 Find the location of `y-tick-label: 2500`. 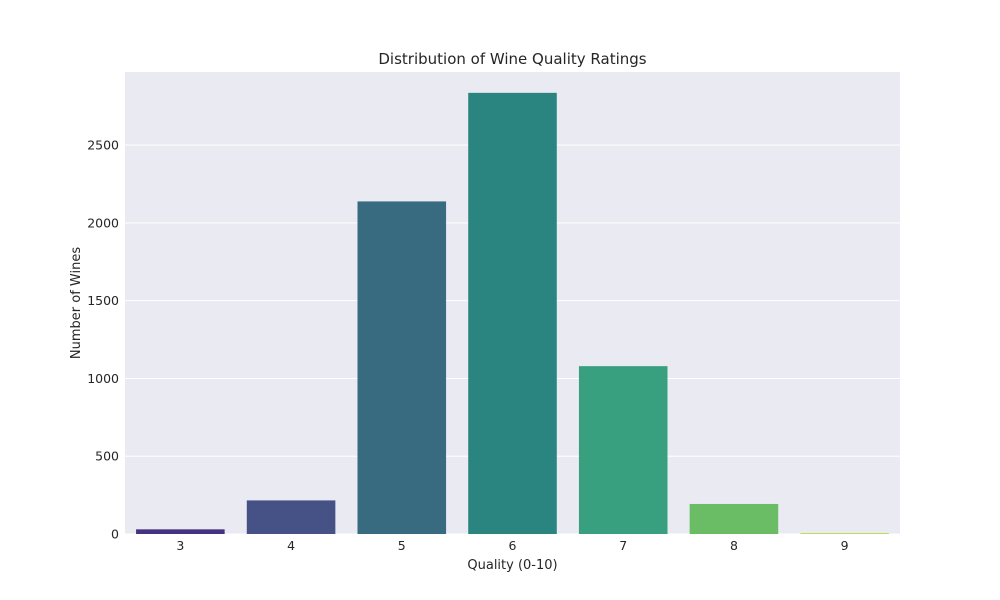

y-tick-label: 2500 is located at coordinates (103, 145).